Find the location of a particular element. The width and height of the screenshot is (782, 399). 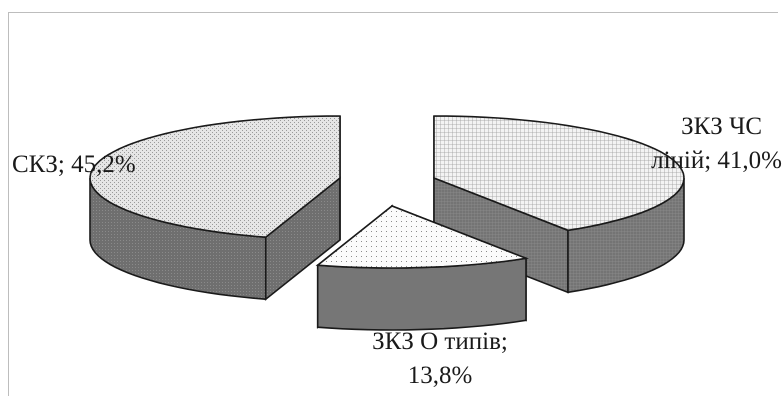

slice-zkz-chs is located at coordinates (559, 204).